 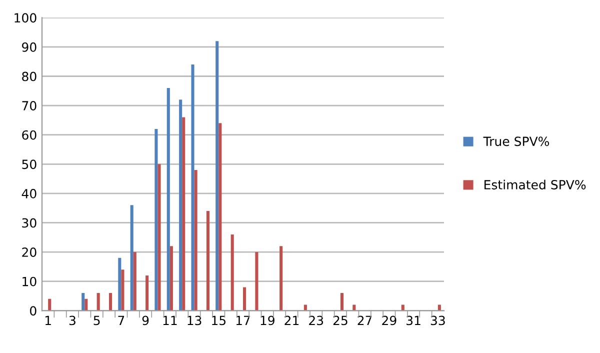 What do you see at coordinates (48, 320) in the screenshot?
I see `x-tick-label: 1` at bounding box center [48, 320].